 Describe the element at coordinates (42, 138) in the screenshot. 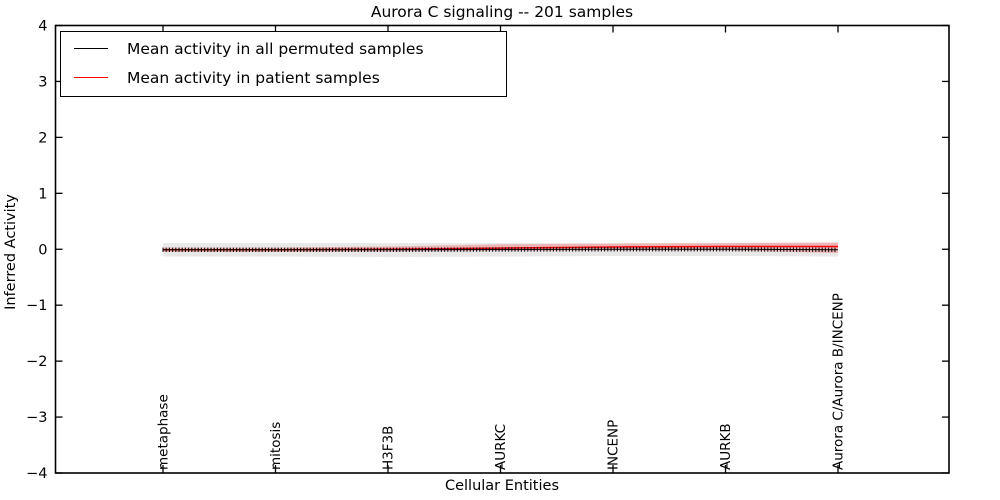

I see `y-tick-label: 2` at that location.